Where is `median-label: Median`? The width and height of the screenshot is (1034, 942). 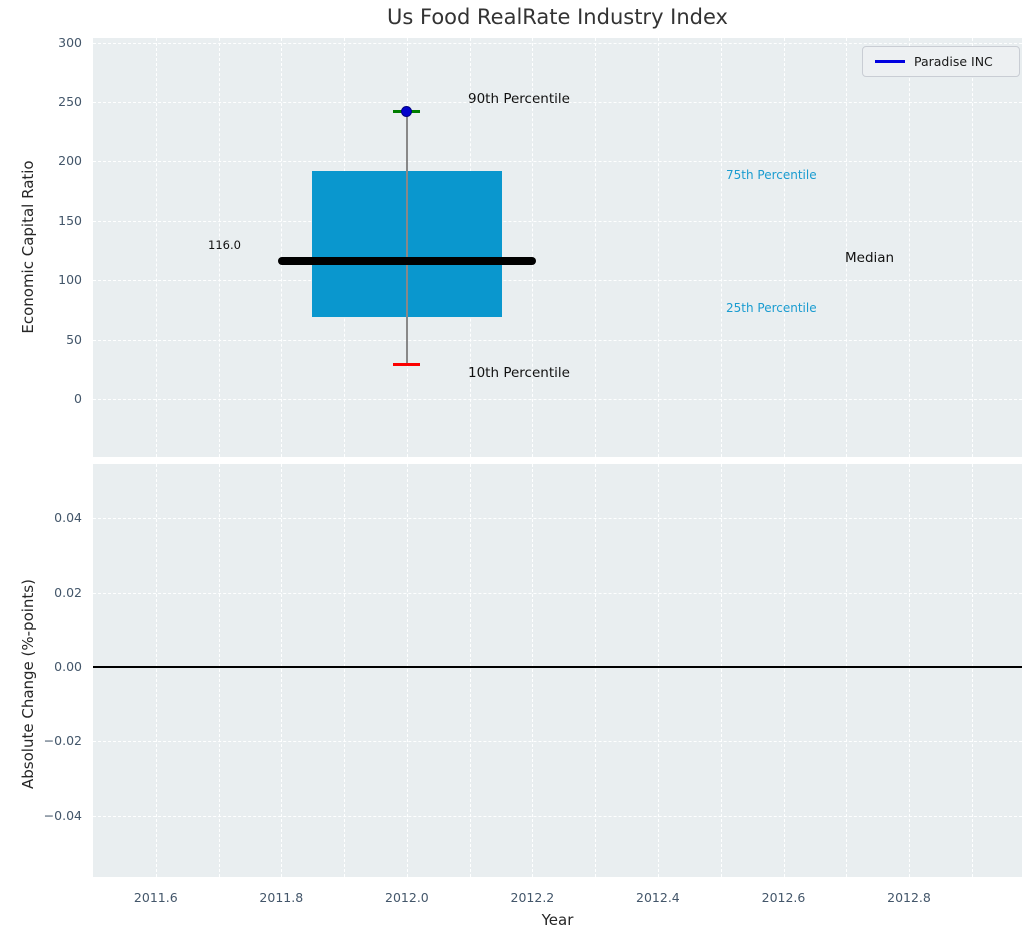
median-label: Median is located at coordinates (870, 258).